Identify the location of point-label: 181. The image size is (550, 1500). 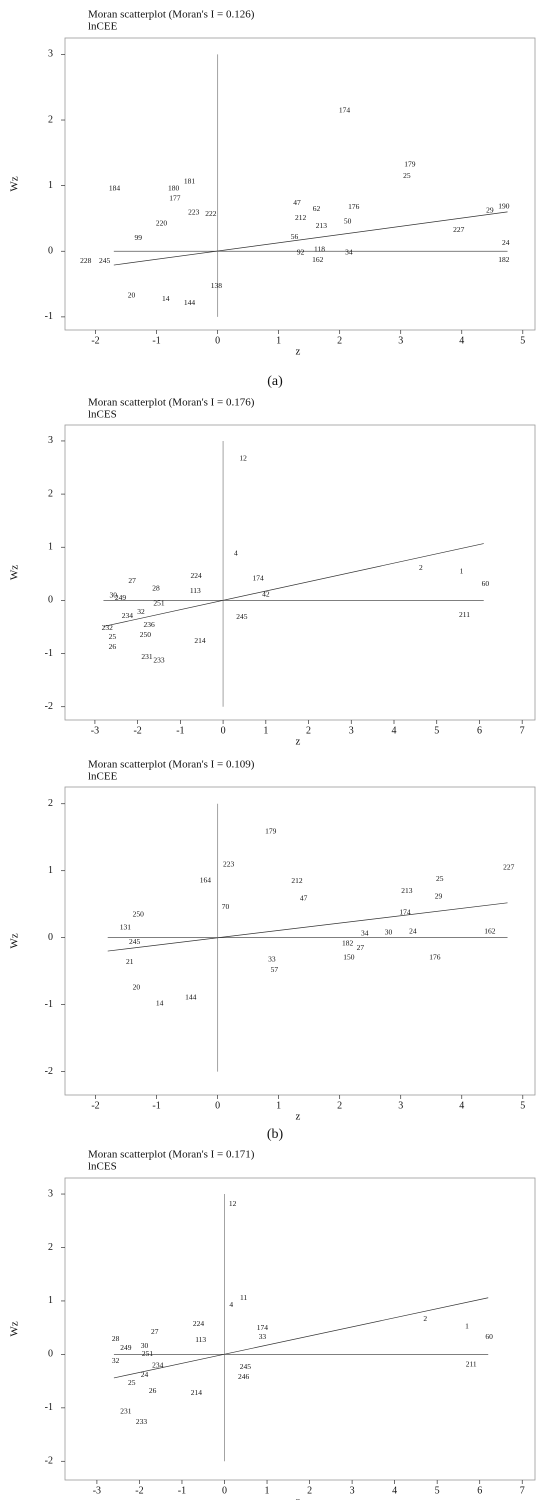
(190, 180).